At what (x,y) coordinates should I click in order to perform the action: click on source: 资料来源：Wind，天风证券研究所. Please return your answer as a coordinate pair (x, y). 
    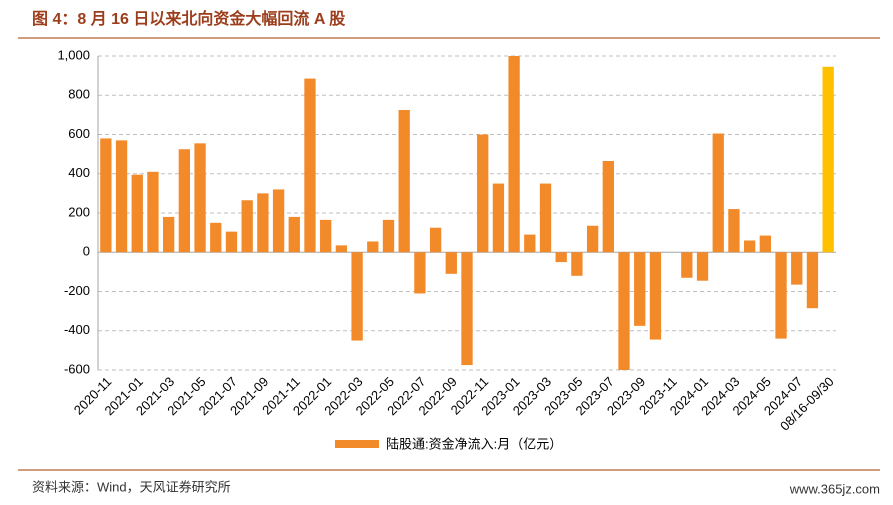
    Looking at the image, I should click on (131, 486).